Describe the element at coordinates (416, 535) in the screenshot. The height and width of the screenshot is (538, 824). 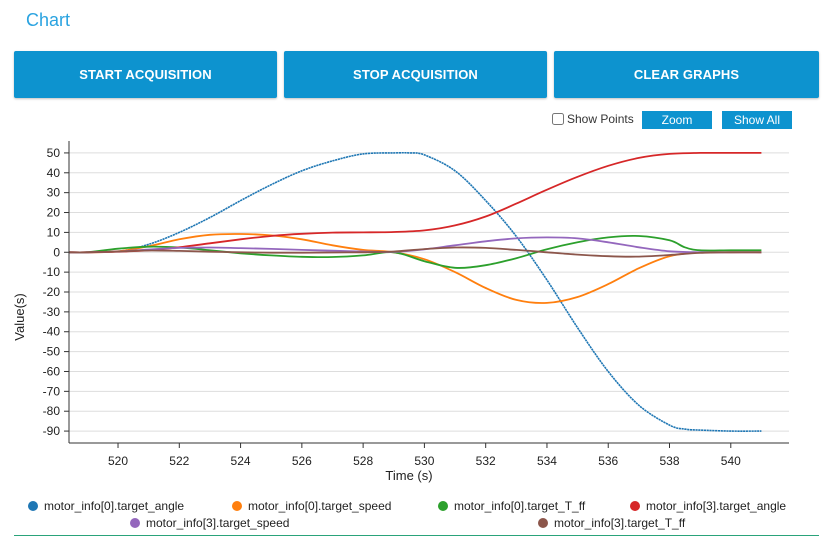
I see `bottom-divider` at that location.